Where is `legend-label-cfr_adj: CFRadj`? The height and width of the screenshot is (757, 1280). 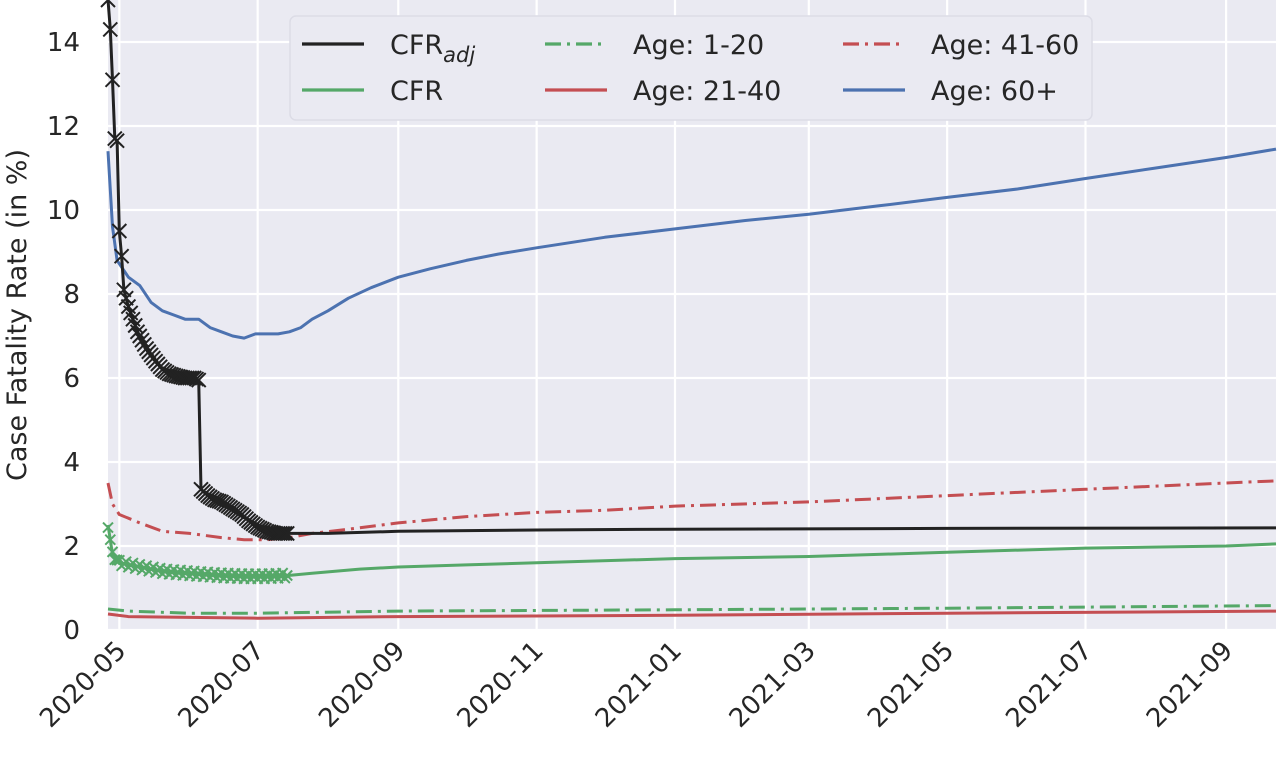
legend-label-cfr_adj: CFRadj is located at coordinates (432, 48).